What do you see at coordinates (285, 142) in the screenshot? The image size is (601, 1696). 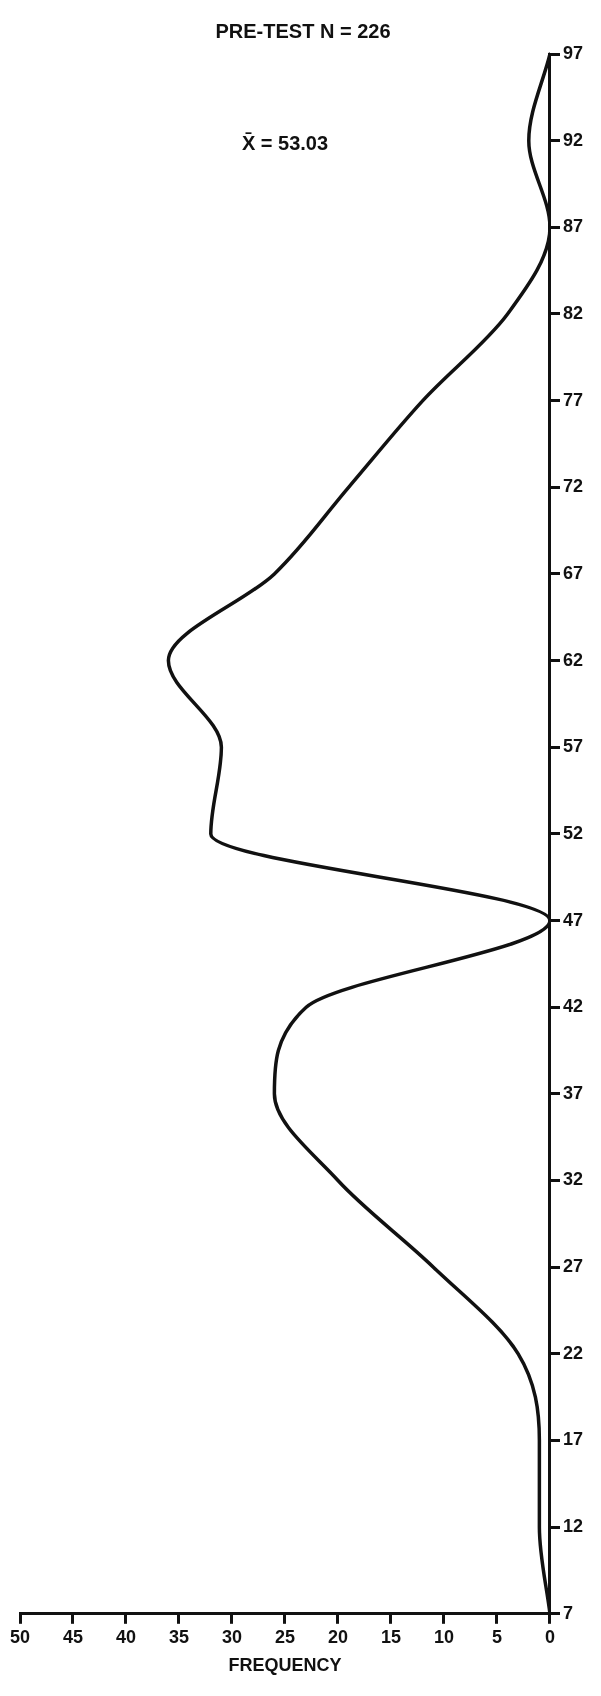 I see `annotation: X̄ = 53.03` at bounding box center [285, 142].